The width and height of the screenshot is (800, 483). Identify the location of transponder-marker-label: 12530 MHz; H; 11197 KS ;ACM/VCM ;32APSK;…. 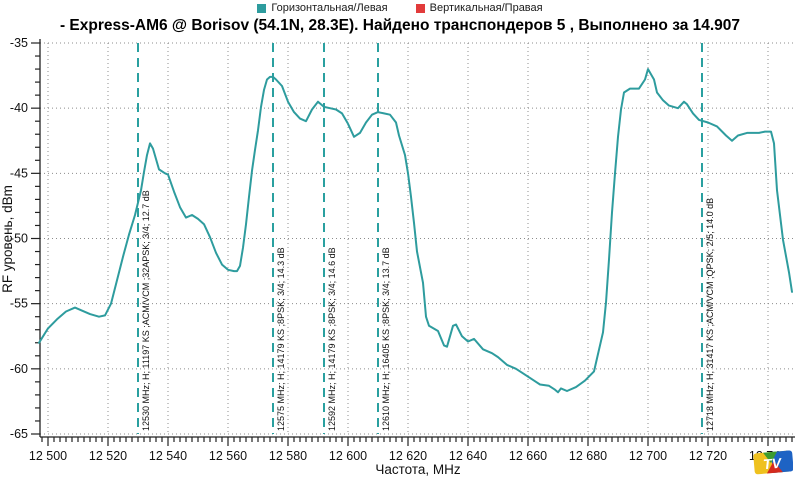
(146, 310).